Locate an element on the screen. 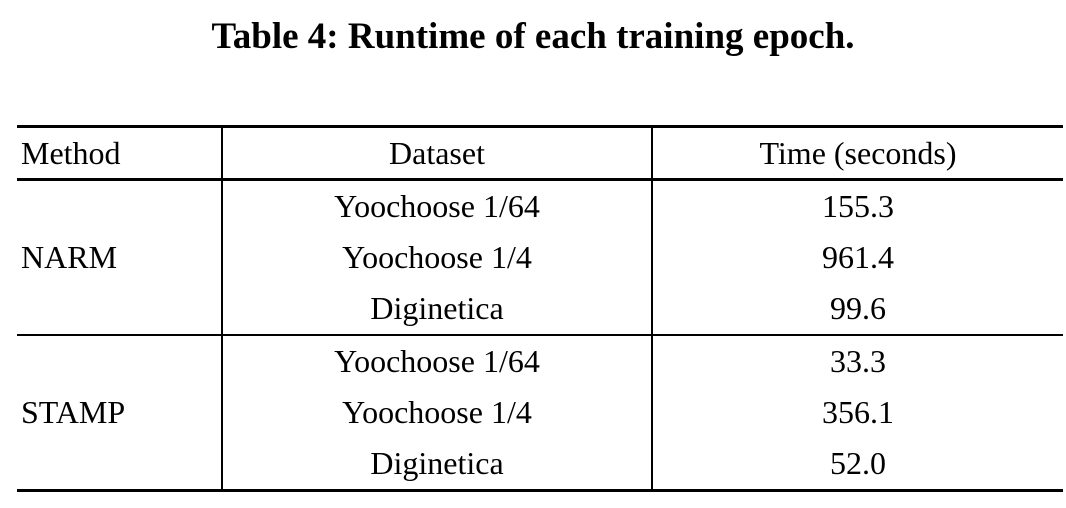 This screenshot has height=508, width=1066. time-cell: 356.1 is located at coordinates (858, 412).